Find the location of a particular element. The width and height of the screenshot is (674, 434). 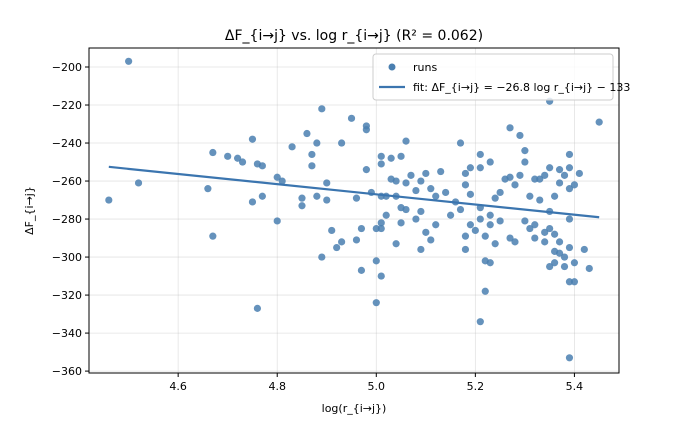

fit-line is located at coordinates (354, 192).